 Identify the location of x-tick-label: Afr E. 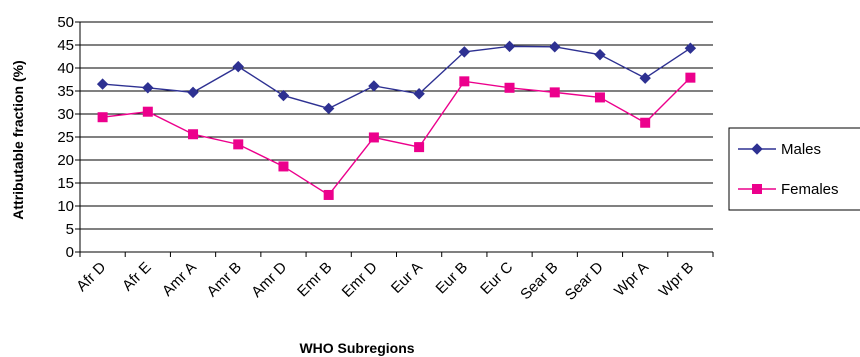
(137, 277).